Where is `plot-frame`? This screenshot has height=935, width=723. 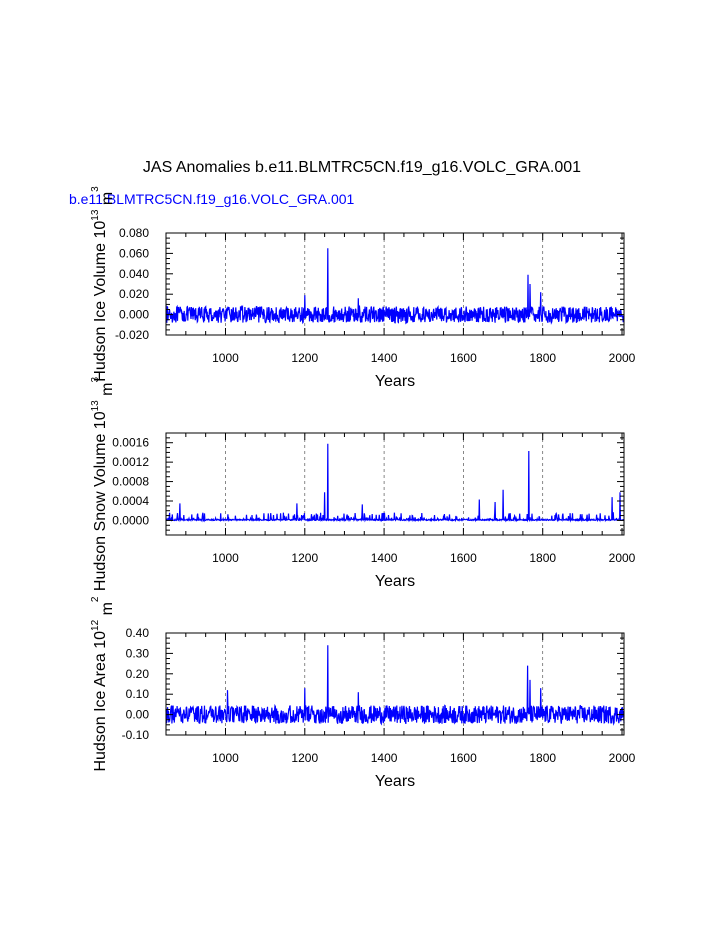 plot-frame is located at coordinates (395, 484).